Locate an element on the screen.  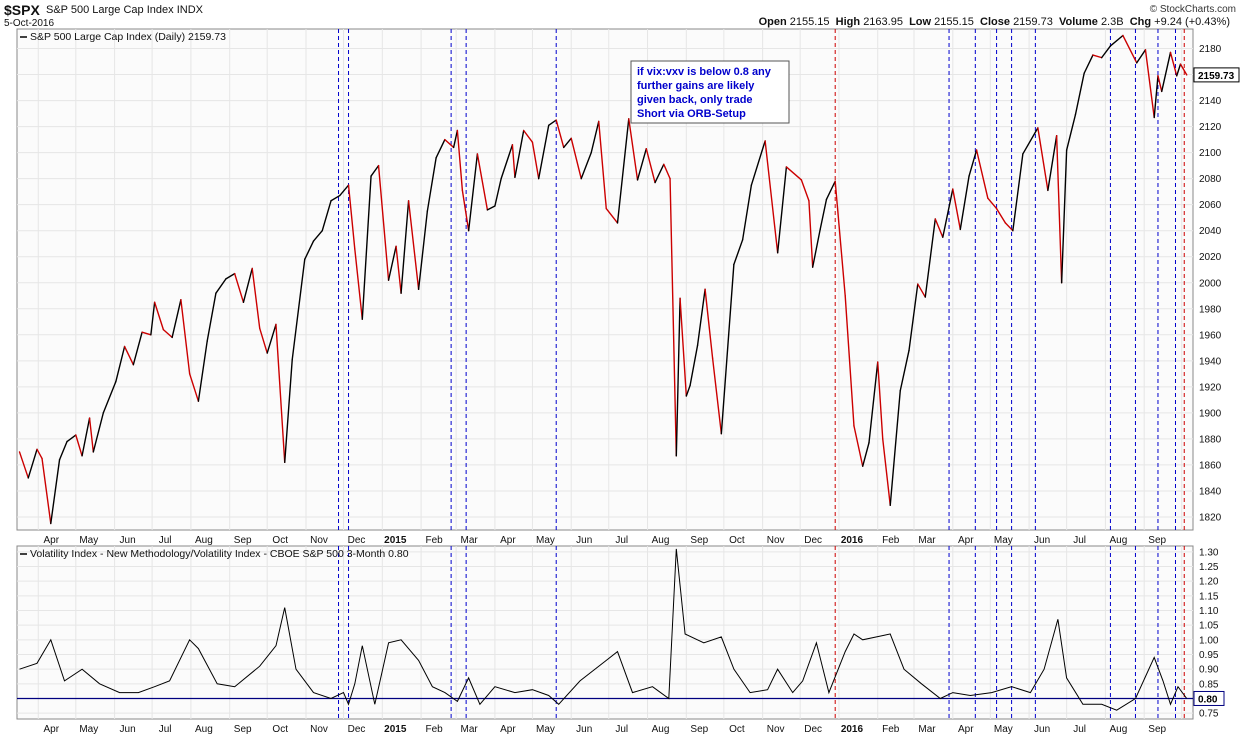
volume-label: Volume is located at coordinates (1078, 22).